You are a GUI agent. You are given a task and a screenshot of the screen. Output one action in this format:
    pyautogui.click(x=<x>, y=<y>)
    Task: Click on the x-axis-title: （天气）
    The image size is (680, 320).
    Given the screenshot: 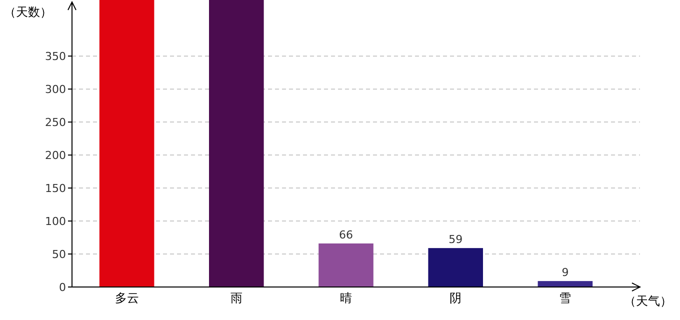 What is the action you would take?
    pyautogui.click(x=648, y=301)
    